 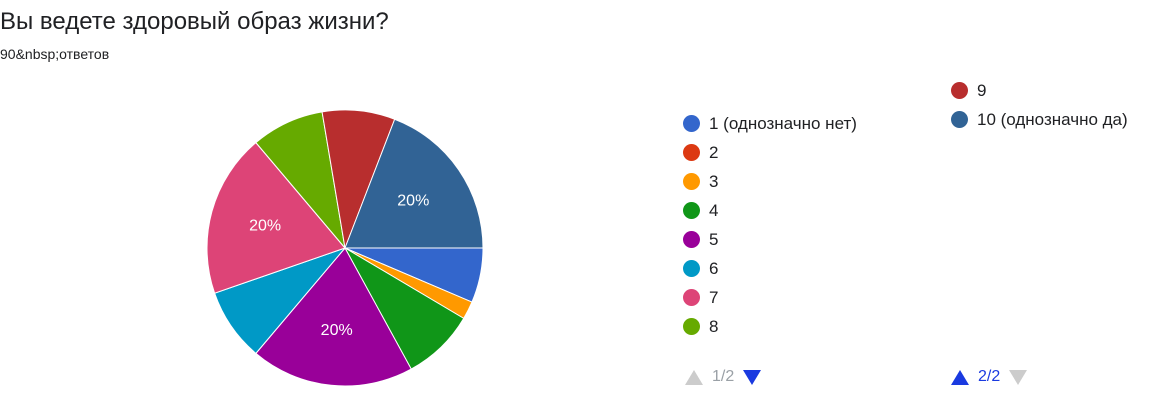 What do you see at coordinates (194, 21) in the screenshot?
I see `chart-title: Вы ведете здоровый образ жизни?` at bounding box center [194, 21].